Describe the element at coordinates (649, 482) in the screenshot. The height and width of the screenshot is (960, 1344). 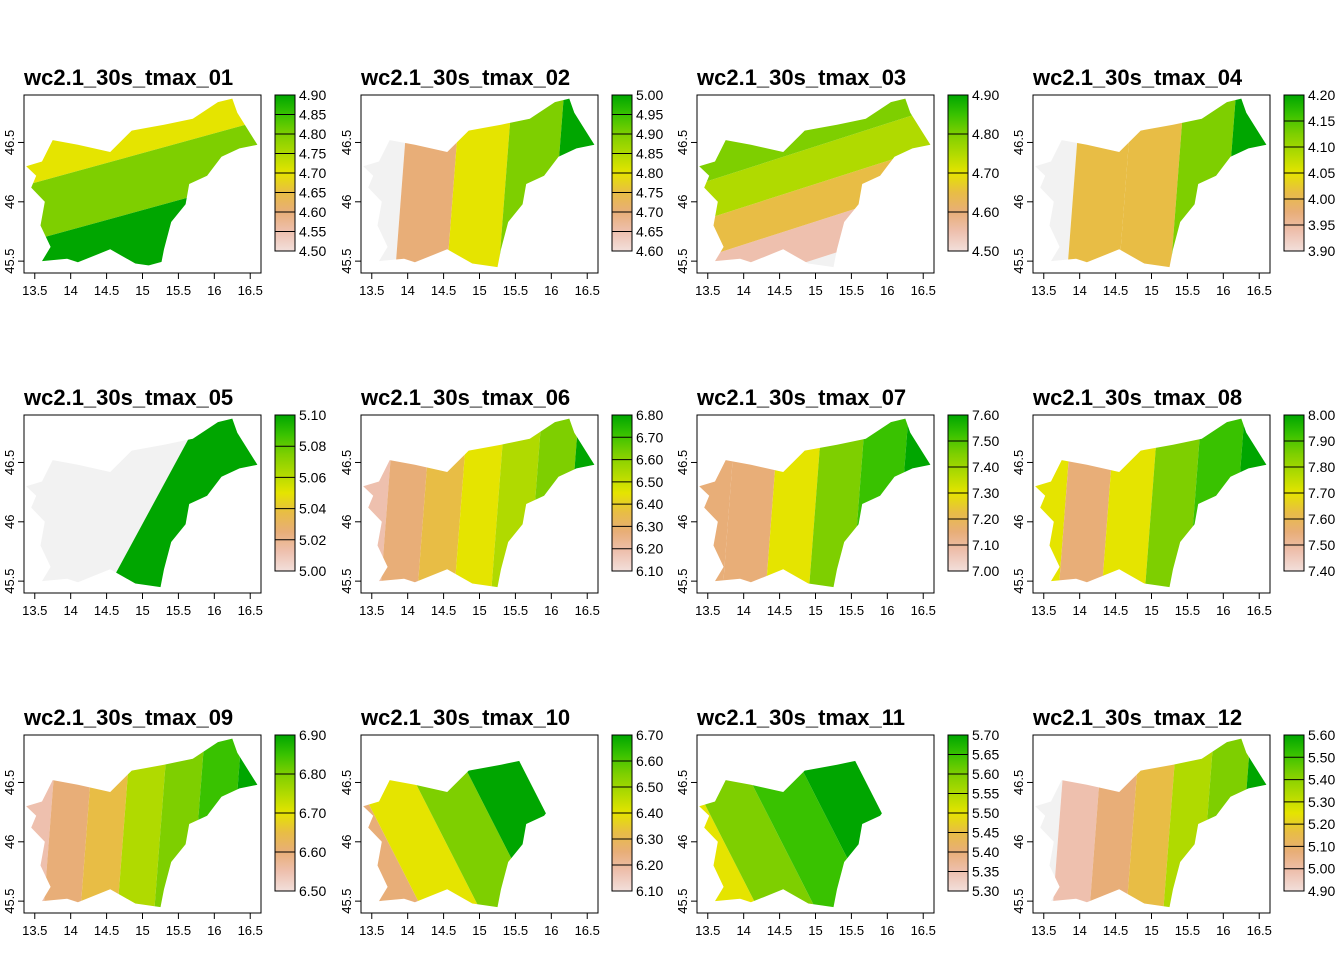
I see `legend-label: 6.50` at that location.